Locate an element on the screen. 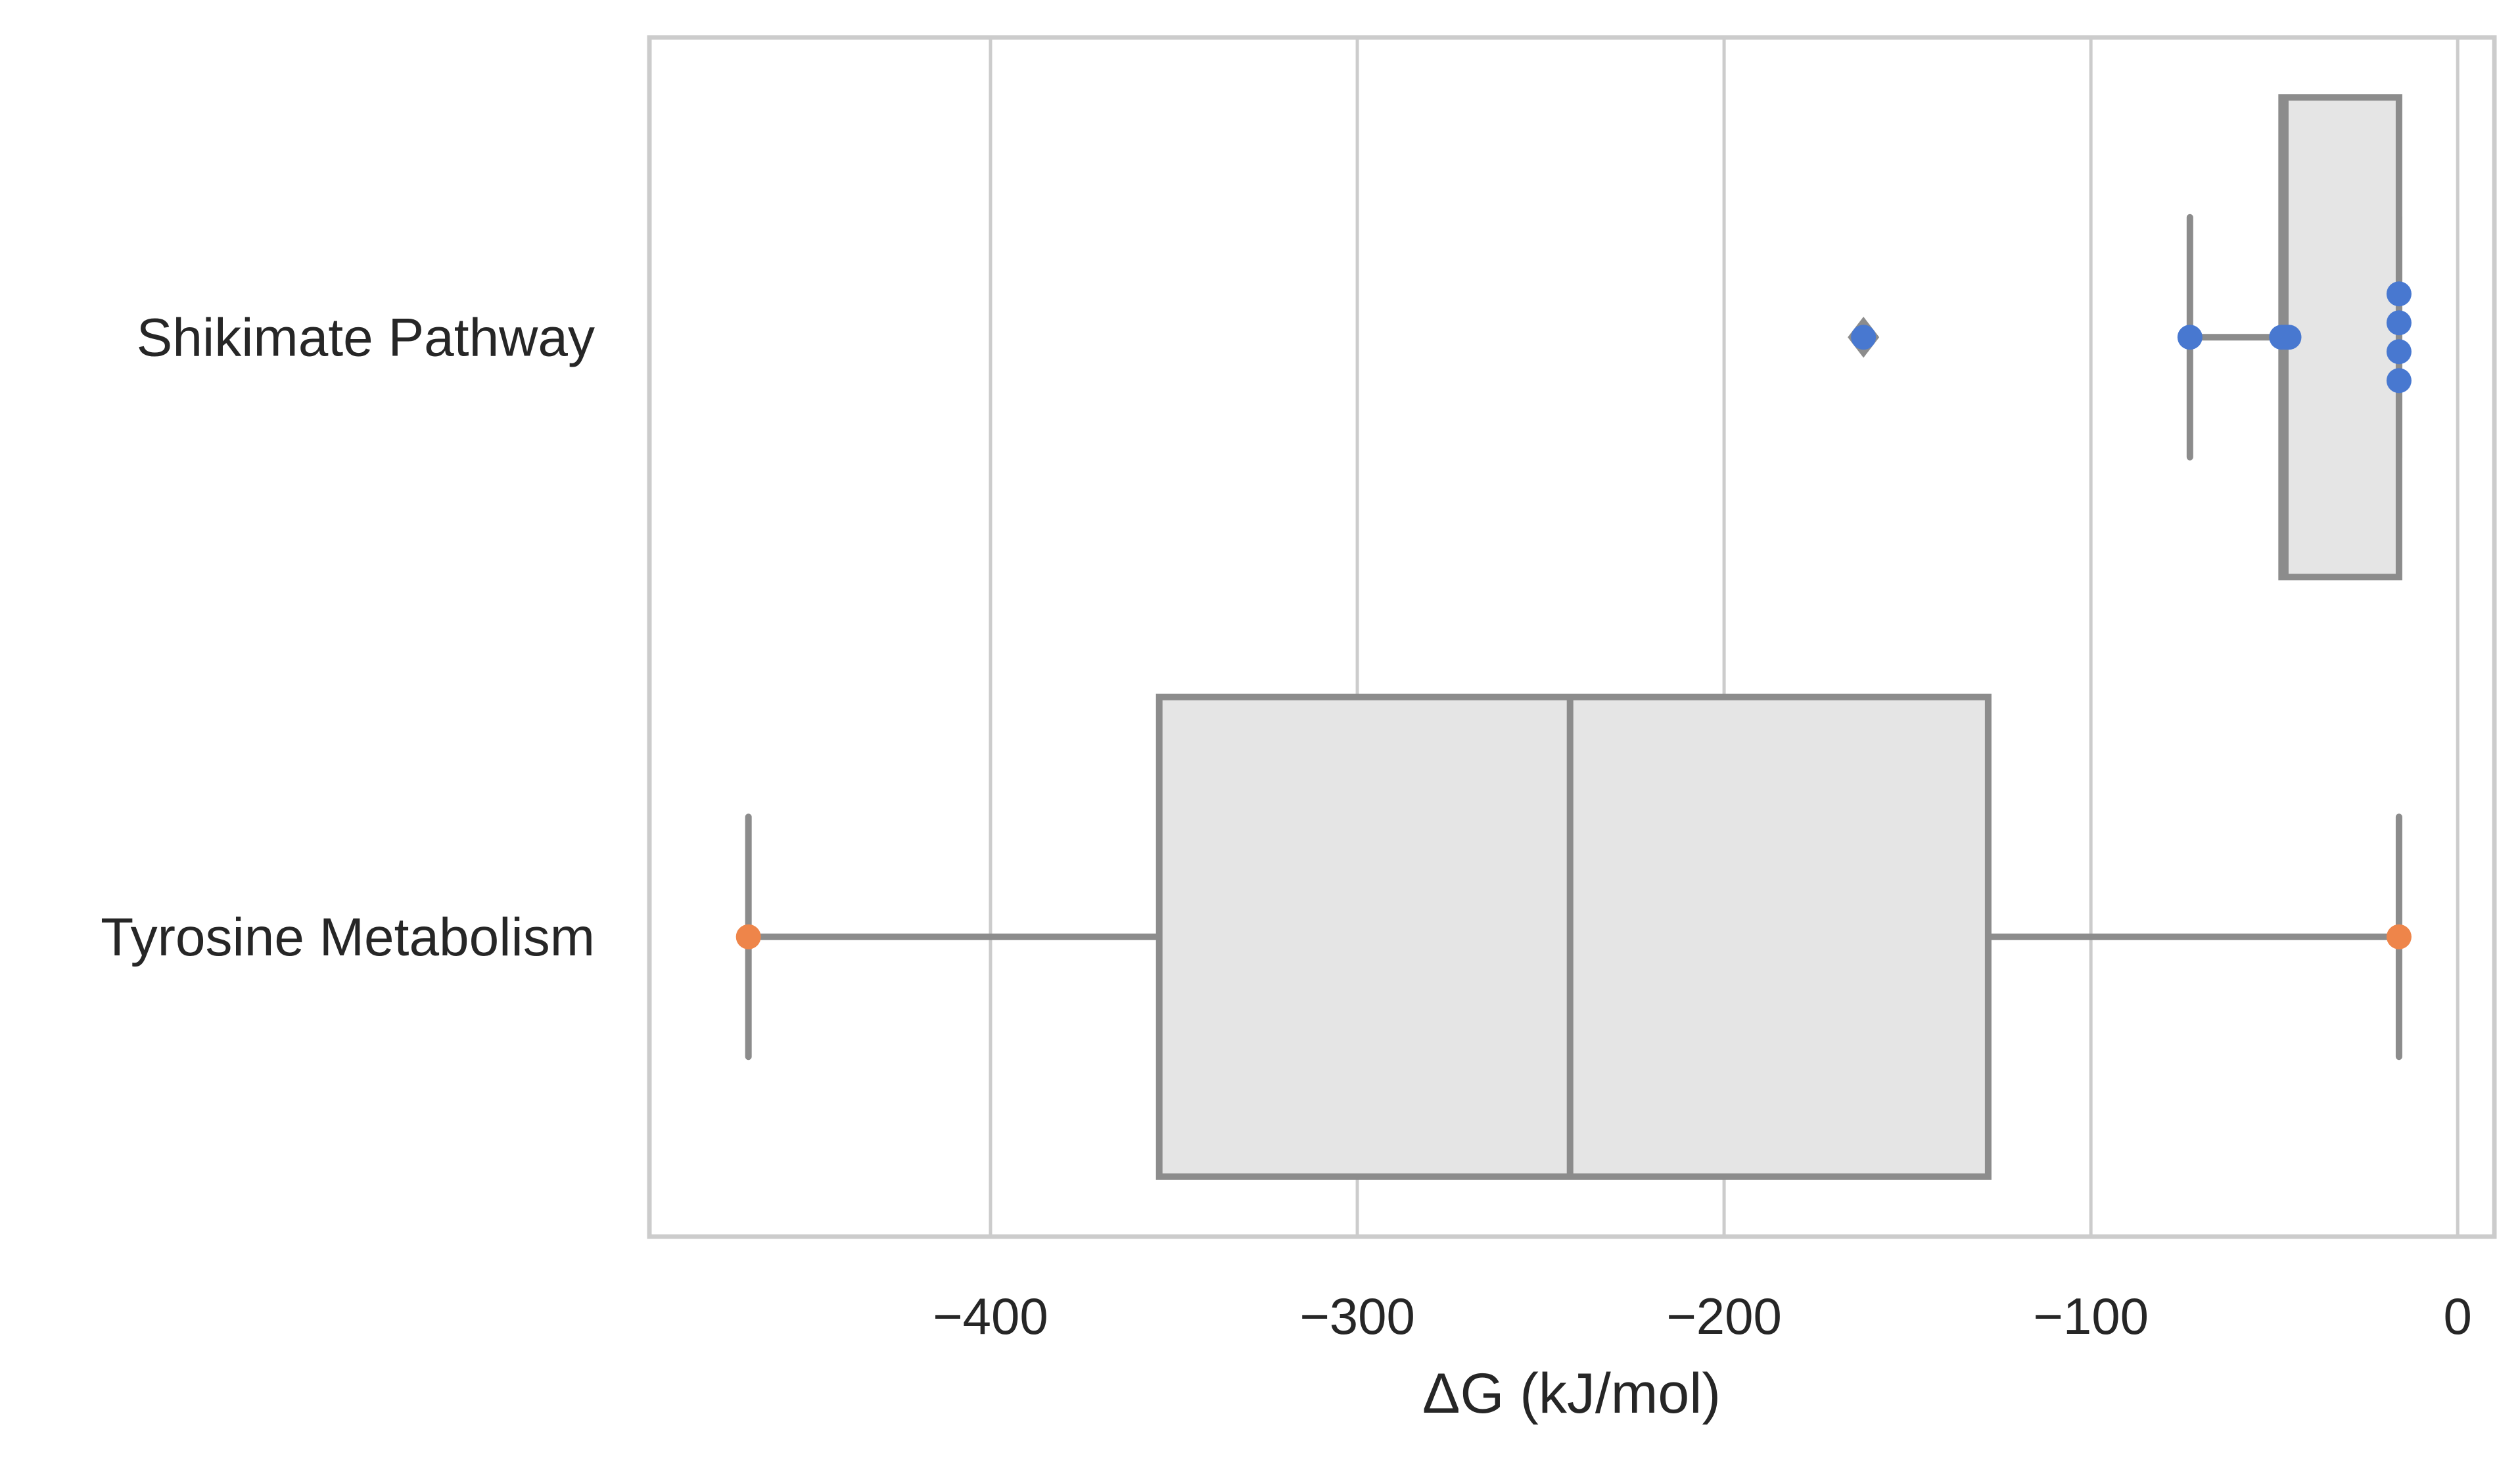 This screenshot has width=2520, height=1460. x-tick-label: −200 is located at coordinates (1724, 1316).